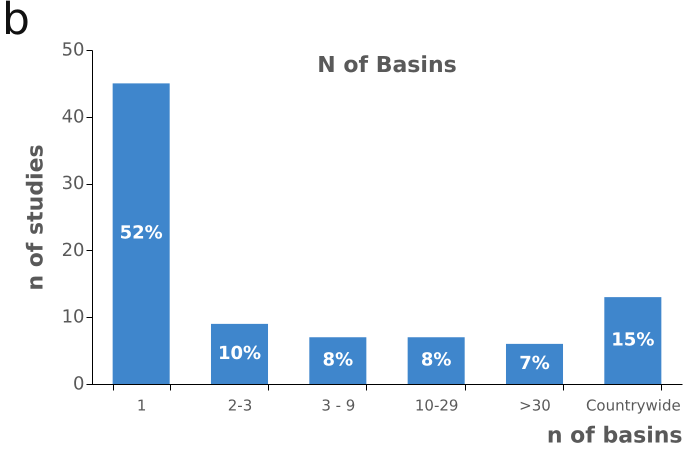 The width and height of the screenshot is (691, 451). Describe the element at coordinates (535, 405) in the screenshot. I see `x-tick-label: >30` at that location.